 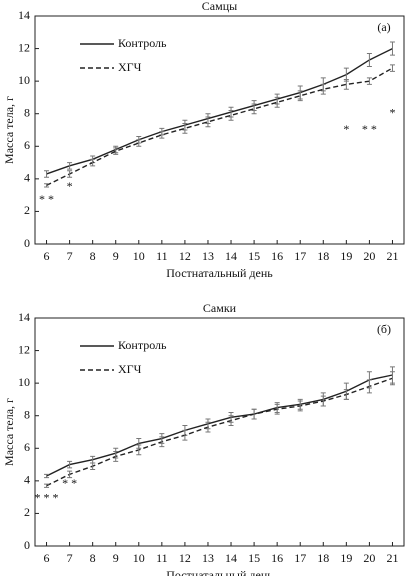 I want to click on chart-title: Самки, so click(x=220, y=308).